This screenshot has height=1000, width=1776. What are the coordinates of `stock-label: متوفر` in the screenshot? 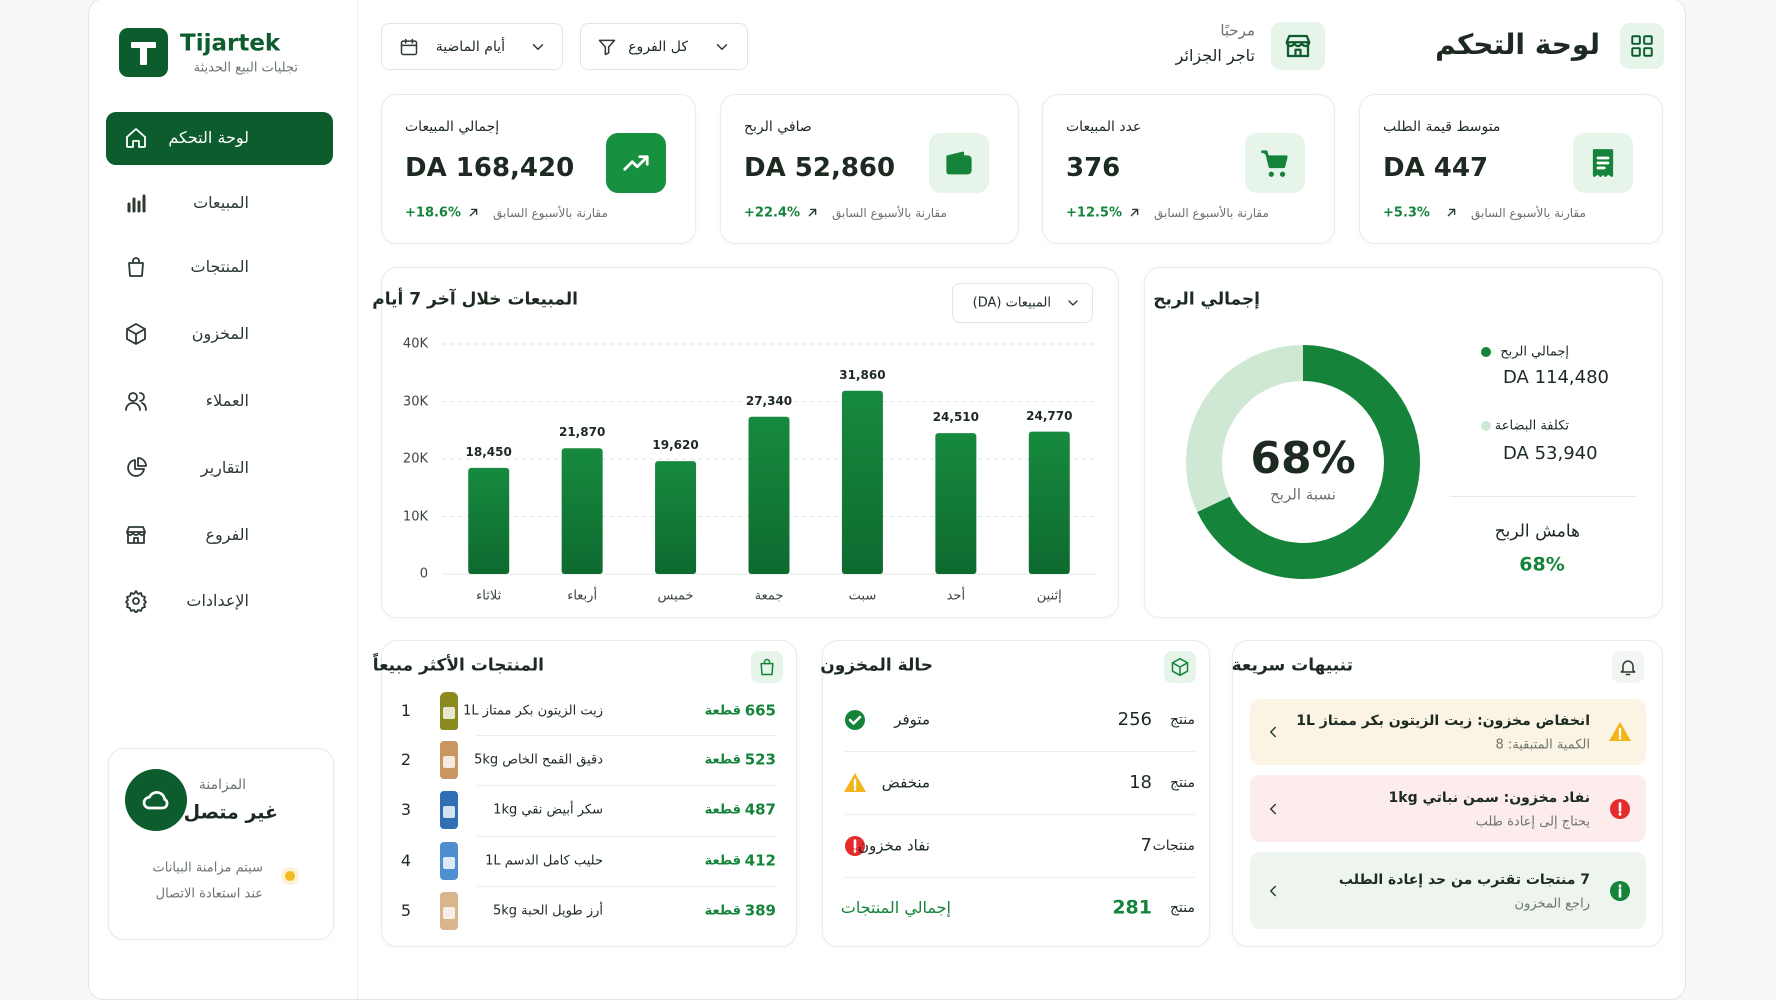 It's located at (912, 719).